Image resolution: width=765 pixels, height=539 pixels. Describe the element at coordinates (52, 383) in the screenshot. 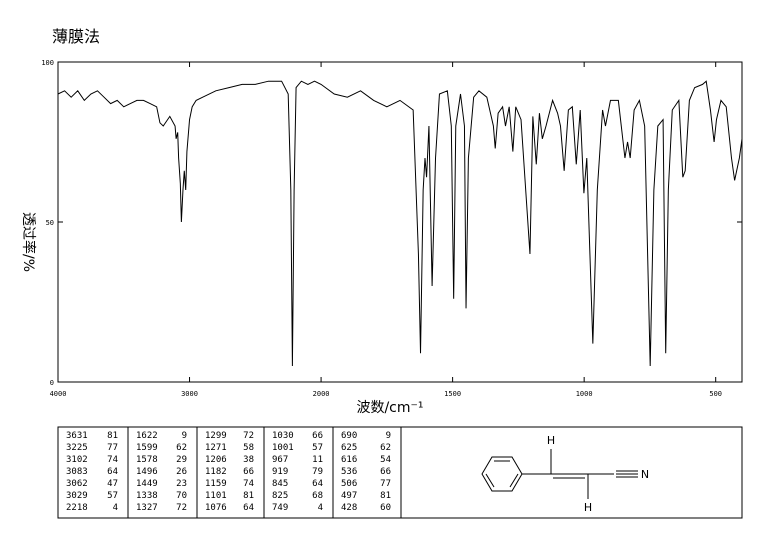

I see `y-tick-label: 0` at that location.